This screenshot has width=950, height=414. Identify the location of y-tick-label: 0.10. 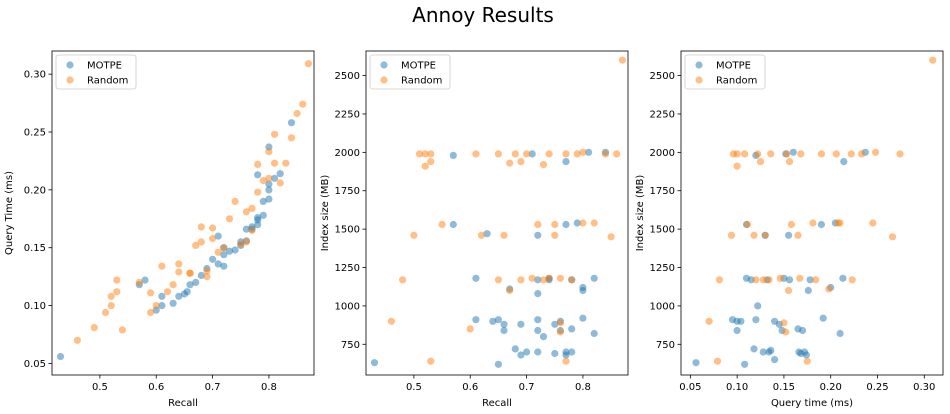
(35, 306).